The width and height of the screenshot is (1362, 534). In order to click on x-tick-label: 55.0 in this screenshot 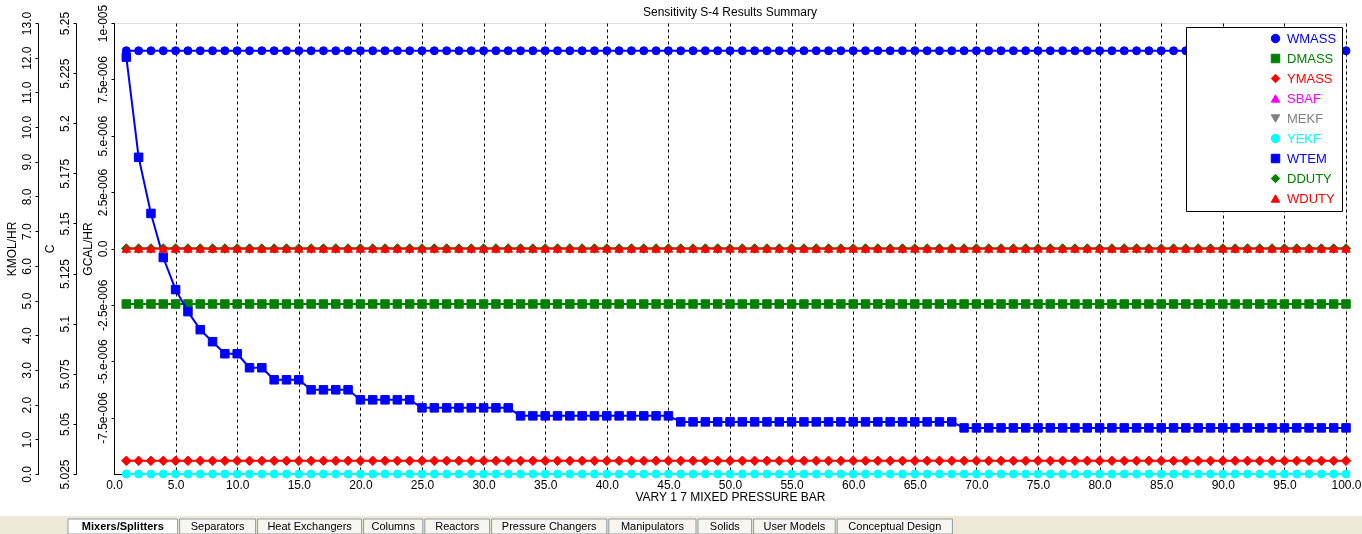, I will do `click(792, 484)`.